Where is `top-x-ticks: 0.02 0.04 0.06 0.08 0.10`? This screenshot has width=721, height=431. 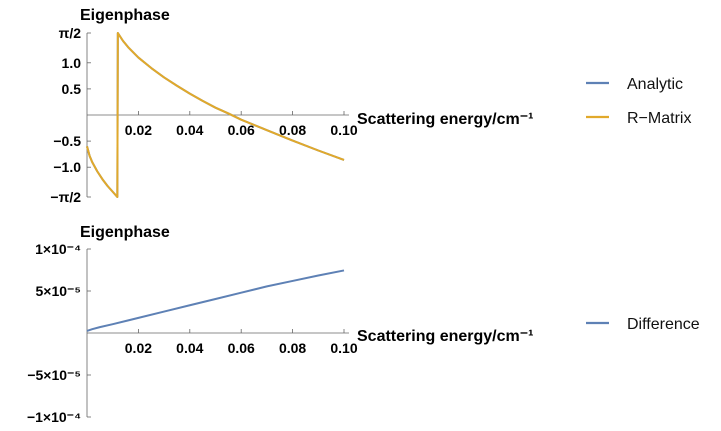 top-x-ticks: 0.02 0.04 0.06 0.08 0.10 is located at coordinates (241, 124).